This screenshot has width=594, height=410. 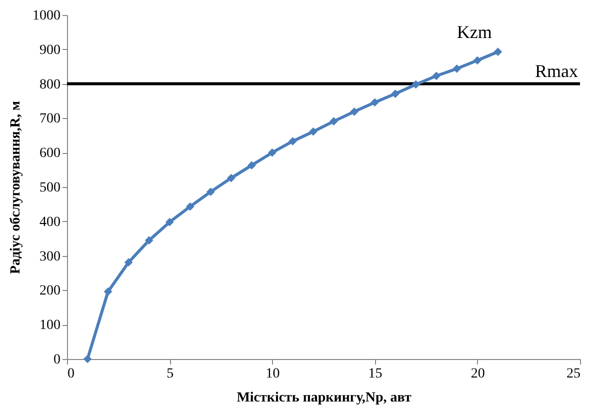 What do you see at coordinates (50, 84) in the screenshot?
I see `y-tick-label: 800` at bounding box center [50, 84].